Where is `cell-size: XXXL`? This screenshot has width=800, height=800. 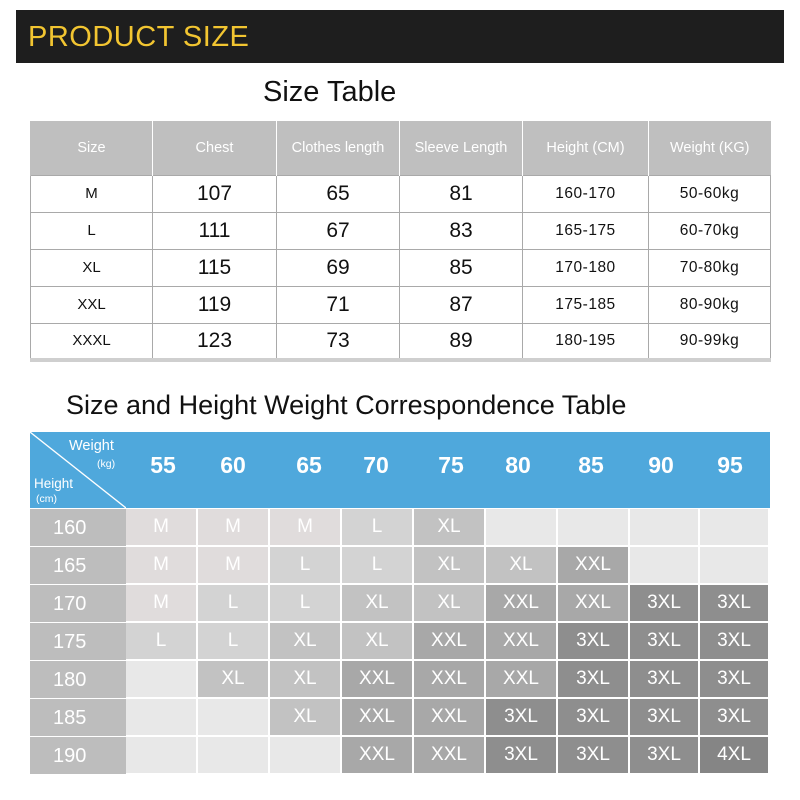
cell-size: XXXL is located at coordinates (91, 342).